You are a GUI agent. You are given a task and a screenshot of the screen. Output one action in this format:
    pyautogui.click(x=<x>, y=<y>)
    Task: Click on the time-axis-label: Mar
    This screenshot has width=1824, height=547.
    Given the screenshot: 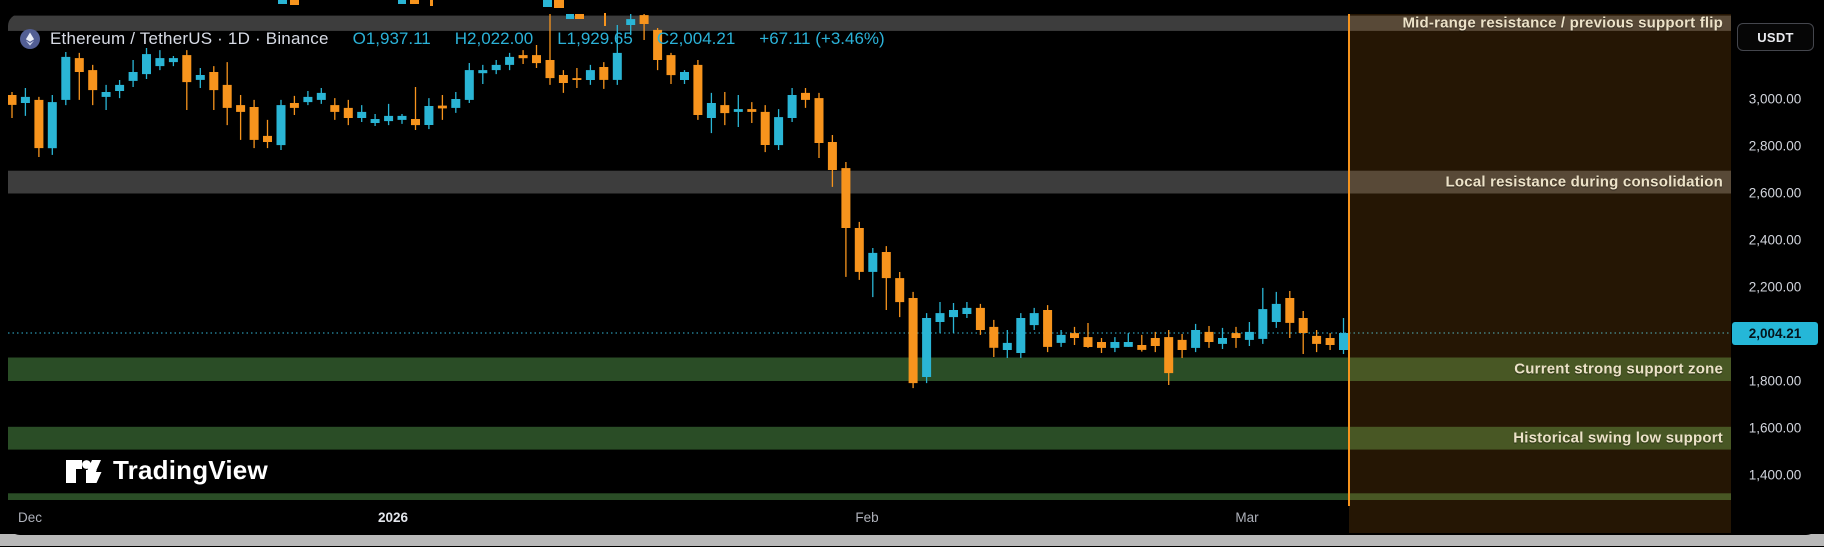 What is the action you would take?
    pyautogui.click(x=1247, y=517)
    